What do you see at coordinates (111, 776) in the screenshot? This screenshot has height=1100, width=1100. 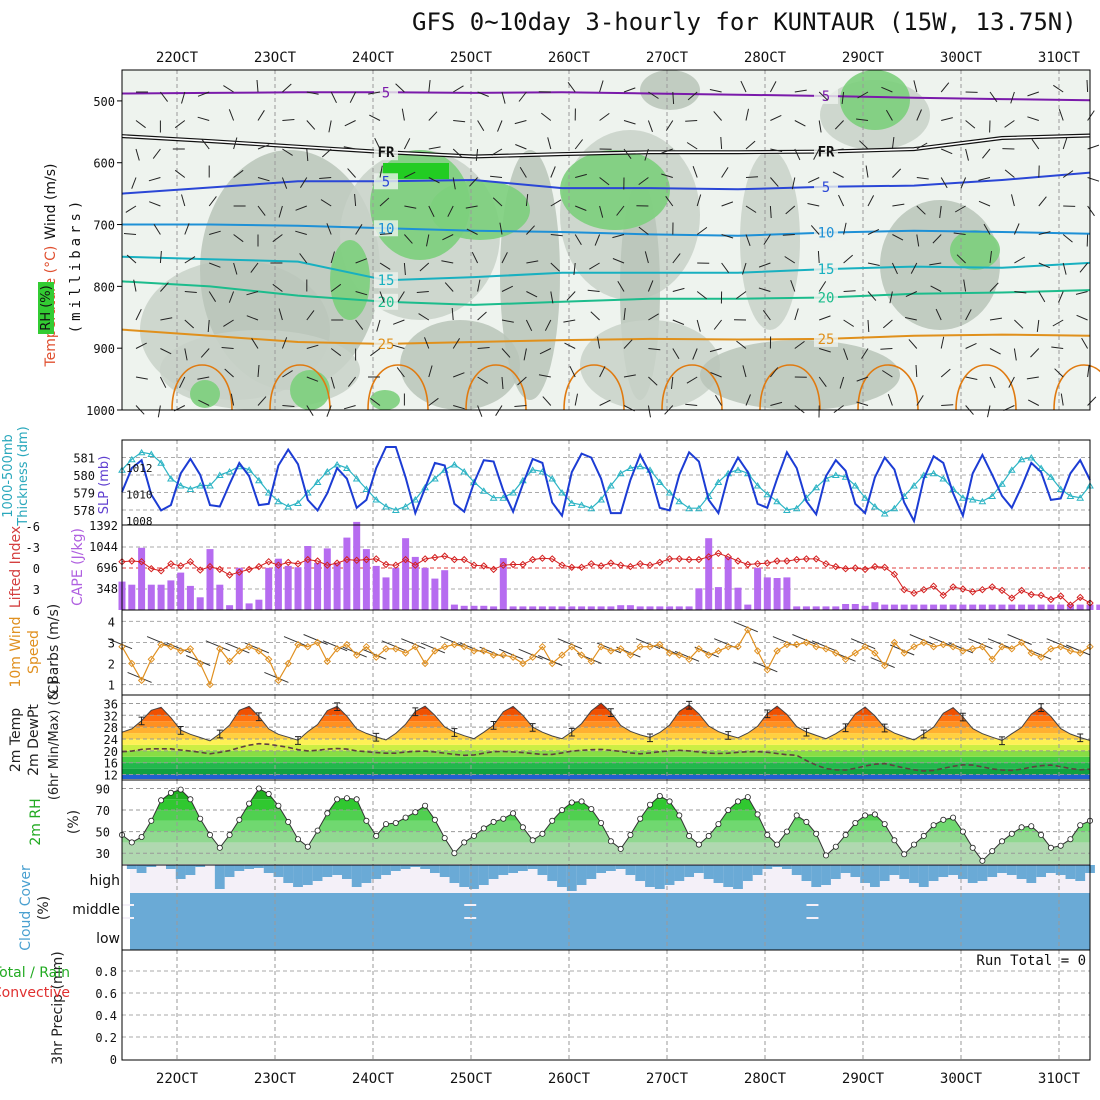 I see `temperature-tick-label: 12` at bounding box center [111, 776].